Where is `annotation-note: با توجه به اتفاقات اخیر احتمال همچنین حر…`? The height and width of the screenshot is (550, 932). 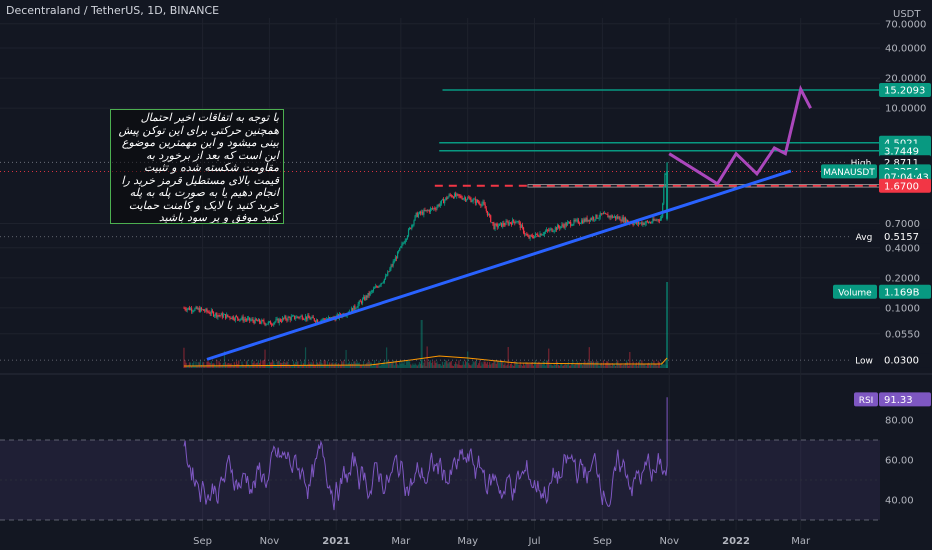 annotation-note: با توجه به اتفاقات اخیر احتمال همچنین حر… is located at coordinates (197, 166).